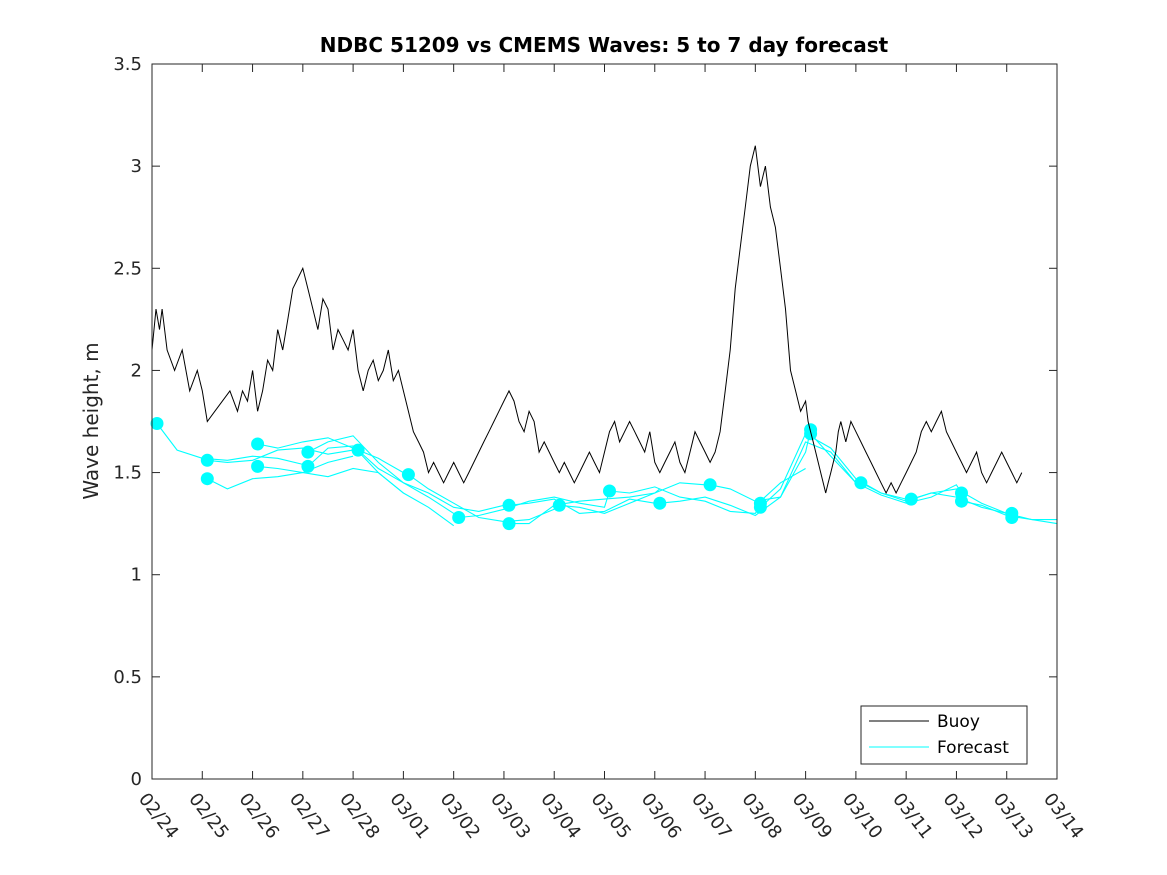 The width and height of the screenshot is (1167, 875). What do you see at coordinates (127, 64) in the screenshot?
I see `y-tick-label: 3.5` at bounding box center [127, 64].